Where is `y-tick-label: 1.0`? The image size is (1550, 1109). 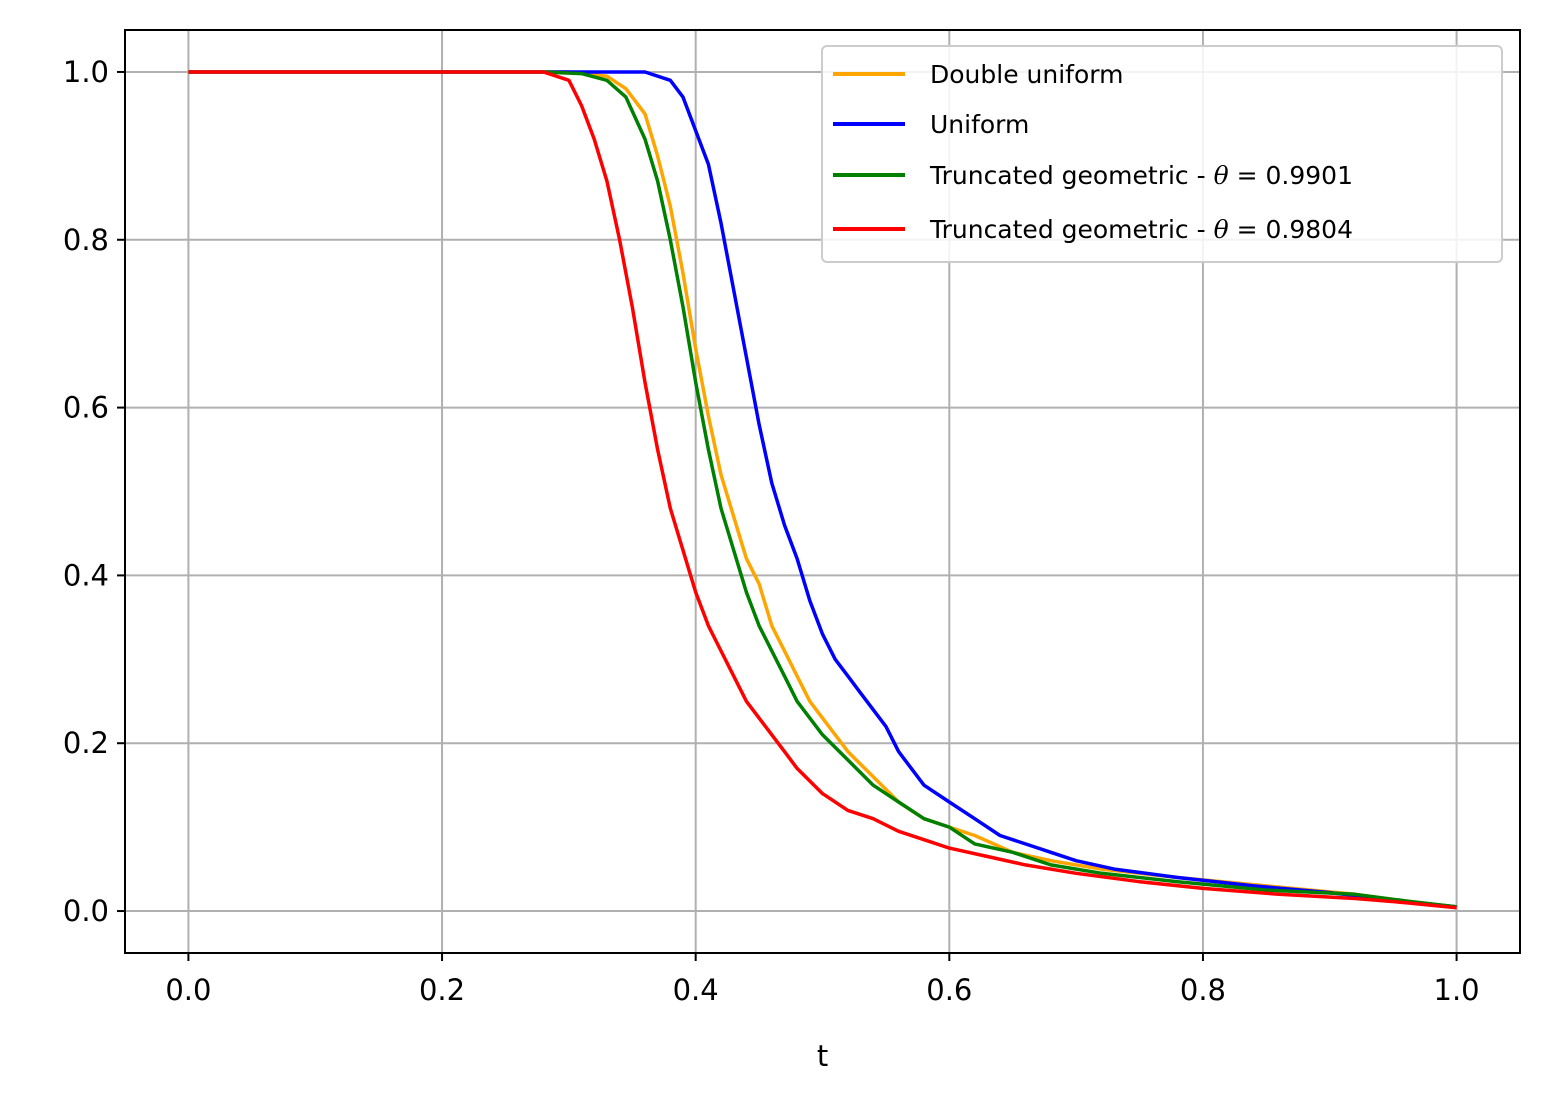 y-tick-label: 1.0 is located at coordinates (86, 72).